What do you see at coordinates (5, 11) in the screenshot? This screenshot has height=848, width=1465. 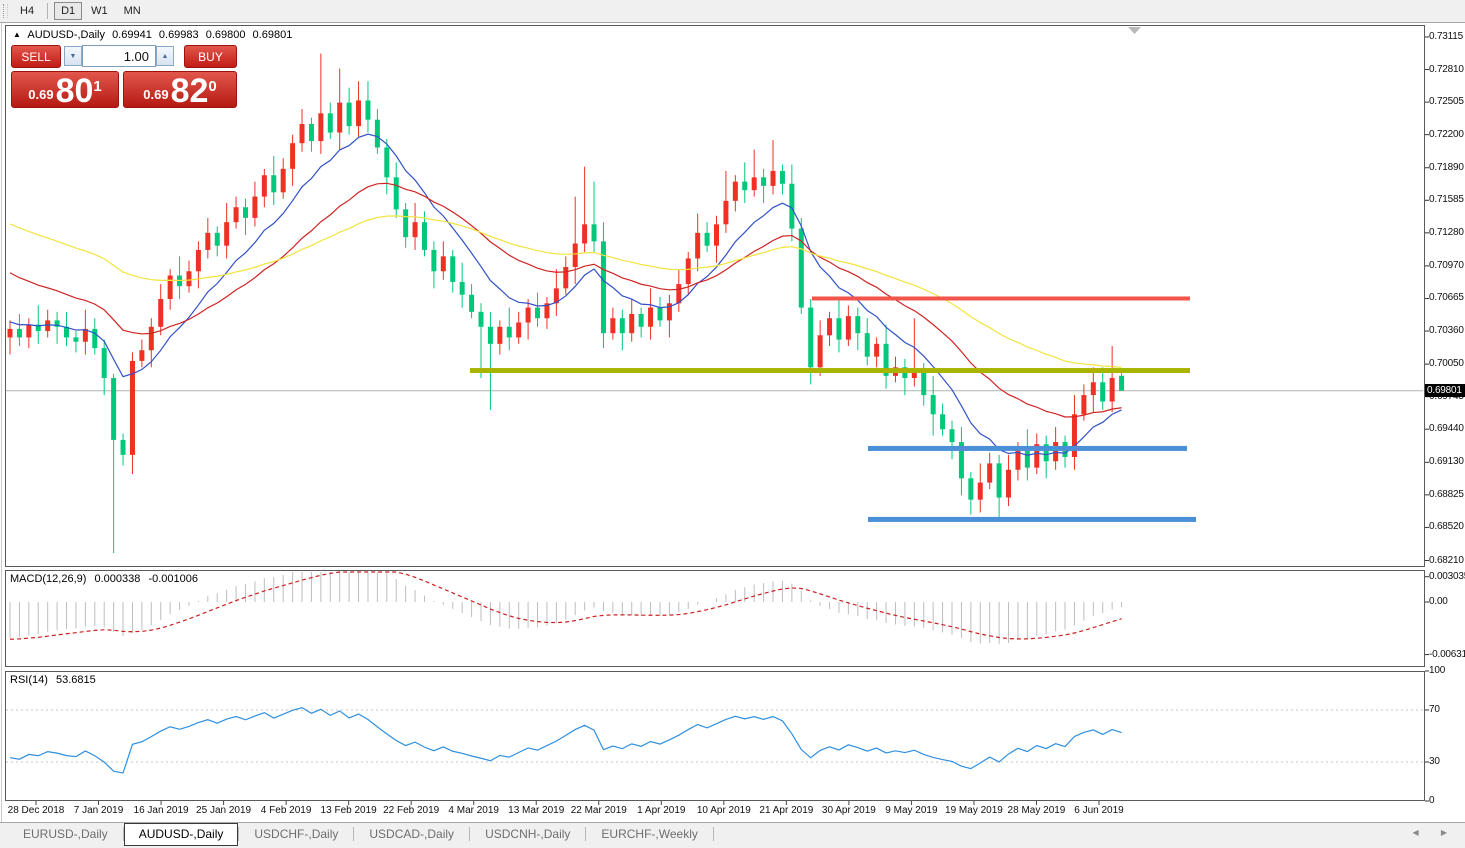 I see `toolbar-grip-icon` at bounding box center [5, 11].